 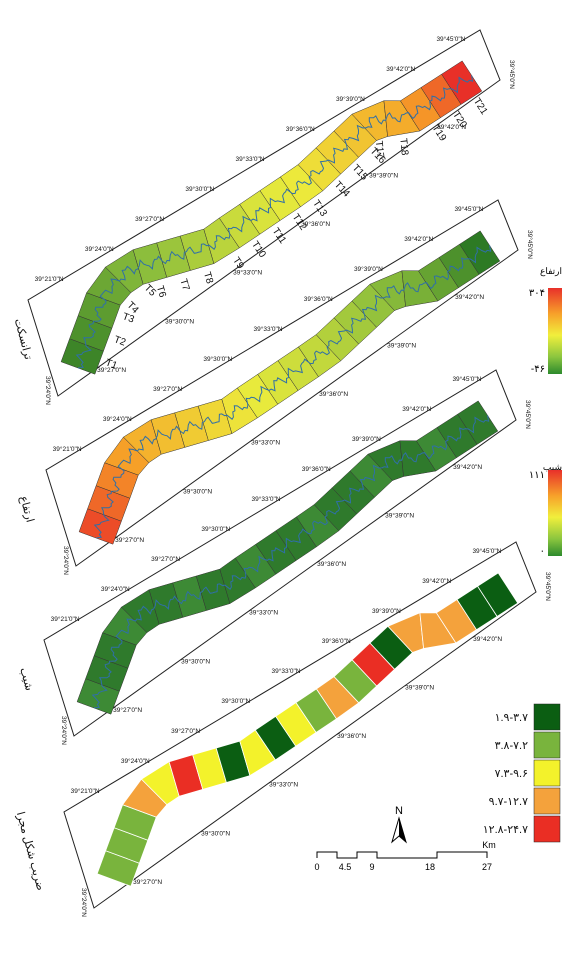 I want to click on legend-class-label: ۱.۹-۳.۷, so click(x=512, y=718).